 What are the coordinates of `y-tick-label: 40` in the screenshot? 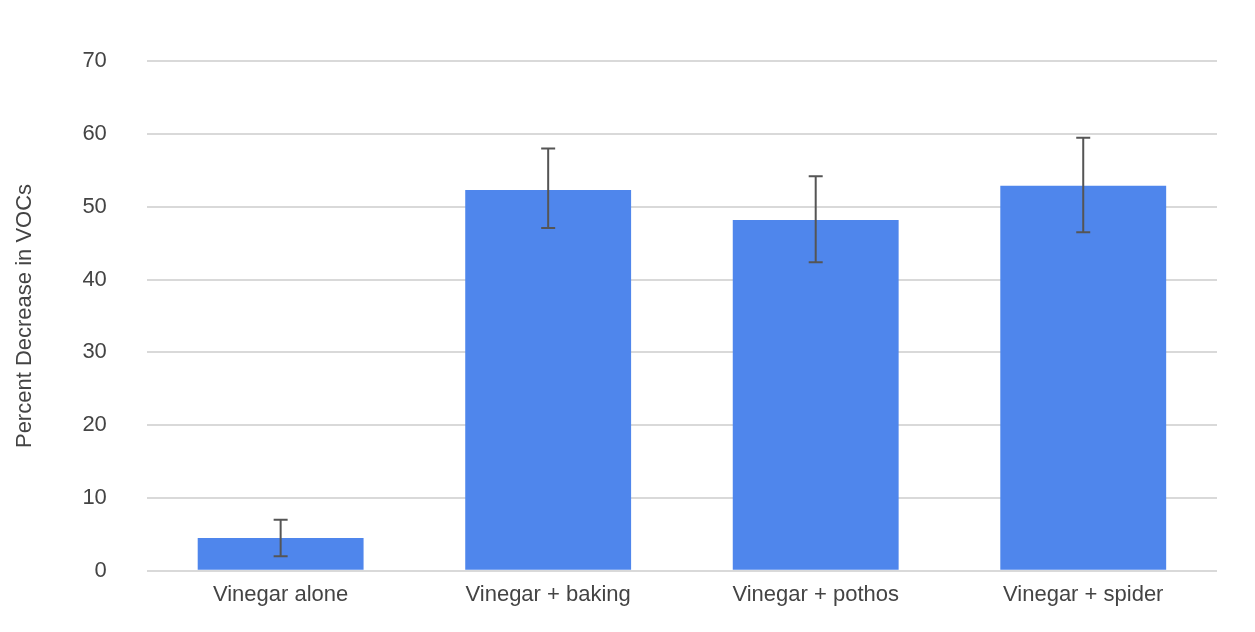 It's located at (94, 278).